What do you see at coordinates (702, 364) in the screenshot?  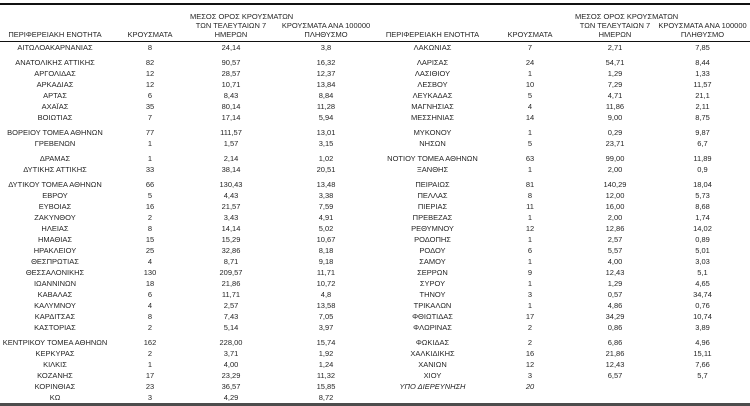 I see `per100k-cell-right: 7,66` at bounding box center [702, 364].